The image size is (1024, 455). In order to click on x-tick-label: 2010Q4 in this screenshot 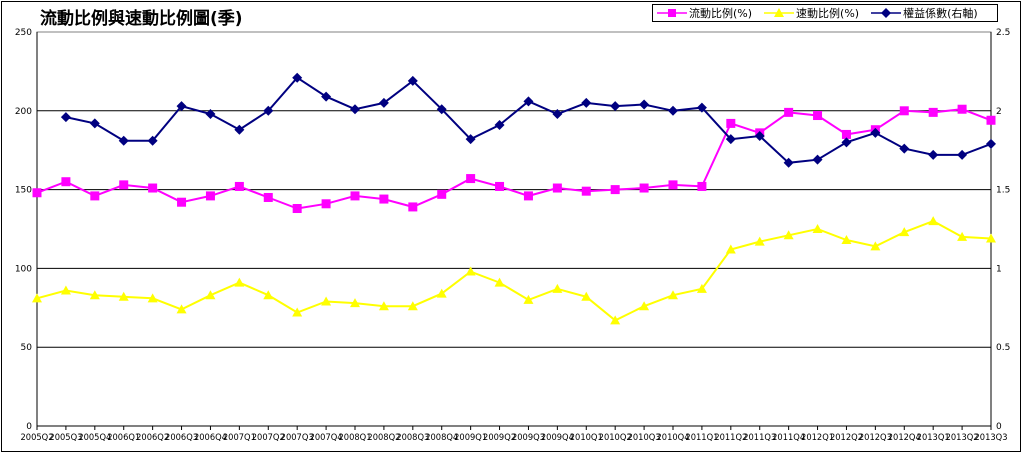, I will do `click(673, 438)`.